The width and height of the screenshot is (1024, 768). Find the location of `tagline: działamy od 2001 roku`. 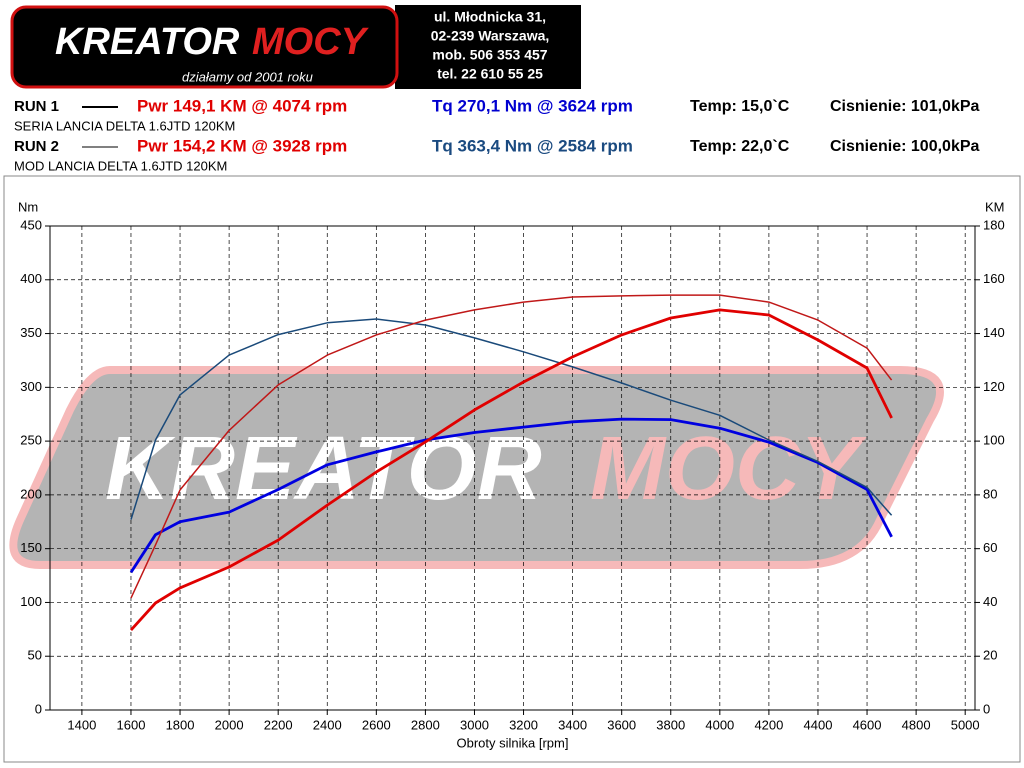

tagline: działamy od 2001 roku is located at coordinates (247, 76).